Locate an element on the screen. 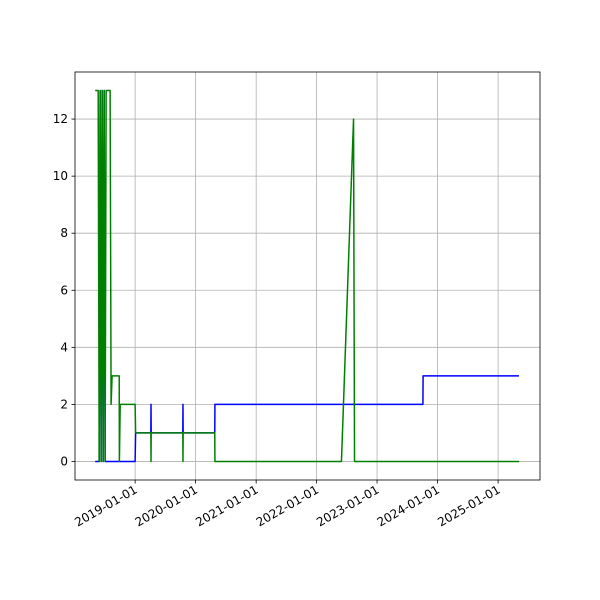  y-tick-label: 4 is located at coordinates (64, 347).